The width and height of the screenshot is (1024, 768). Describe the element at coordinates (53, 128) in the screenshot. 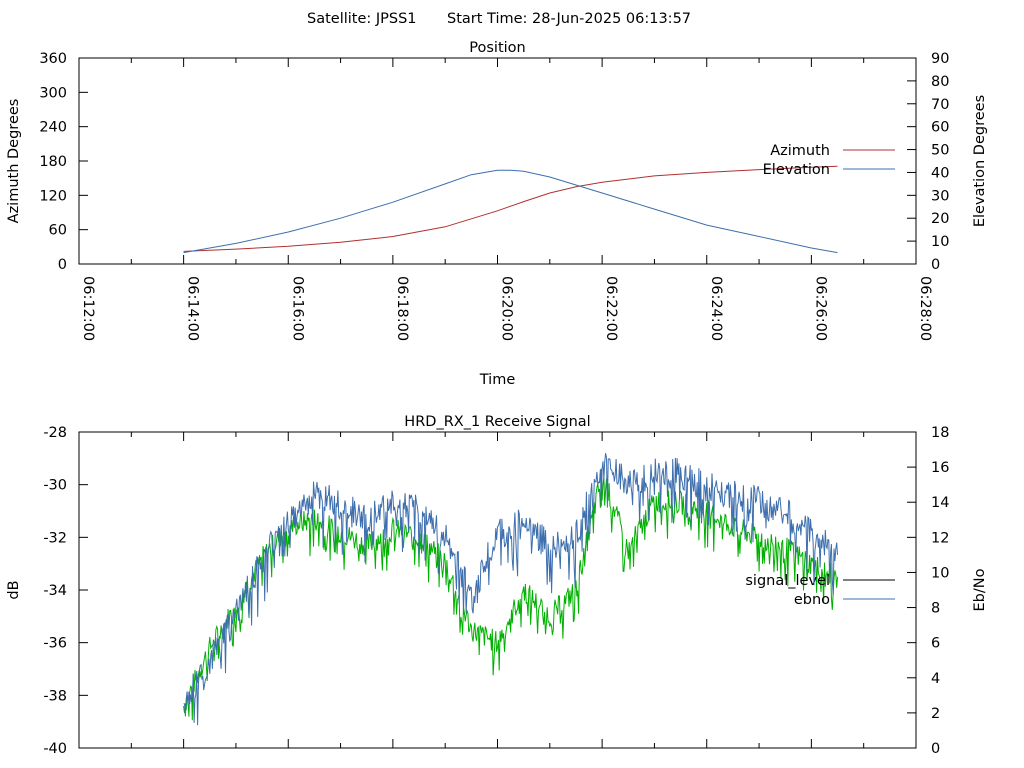

I see `y-tick-label: 240` at that location.